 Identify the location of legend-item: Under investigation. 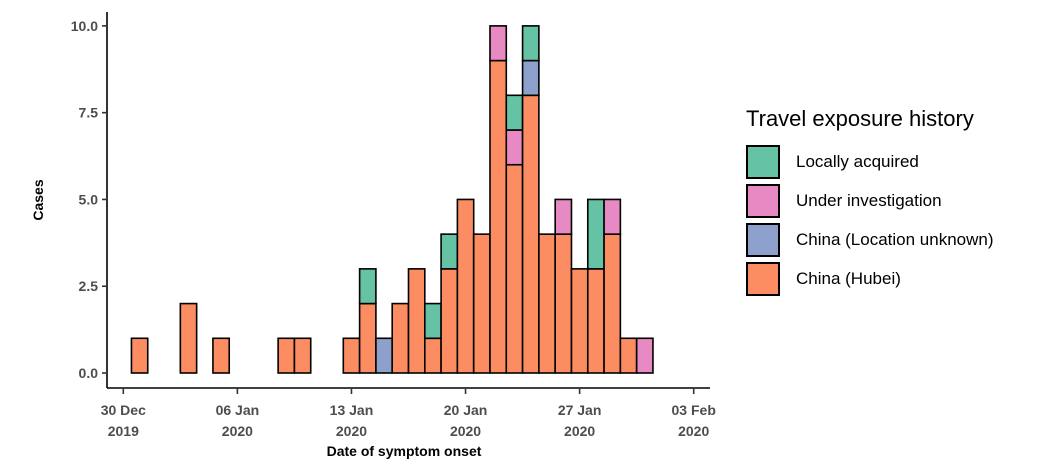
(870, 200).